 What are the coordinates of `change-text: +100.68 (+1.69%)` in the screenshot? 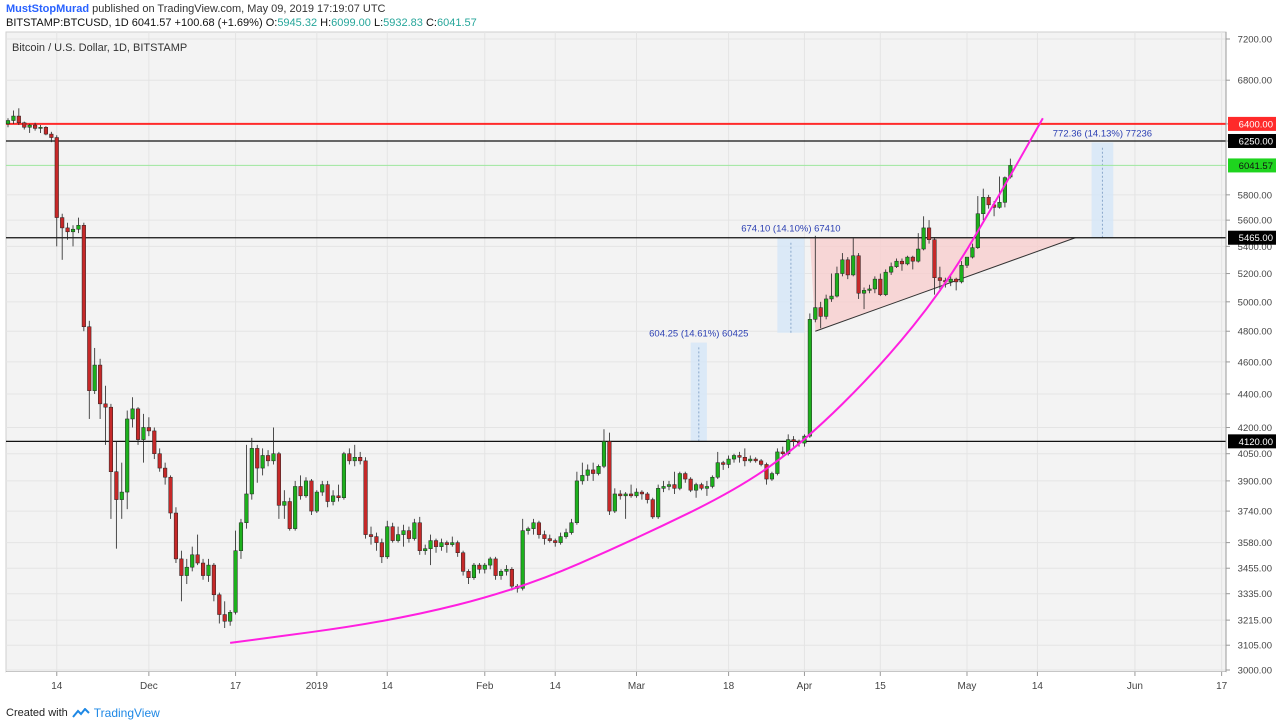 It's located at (218, 23).